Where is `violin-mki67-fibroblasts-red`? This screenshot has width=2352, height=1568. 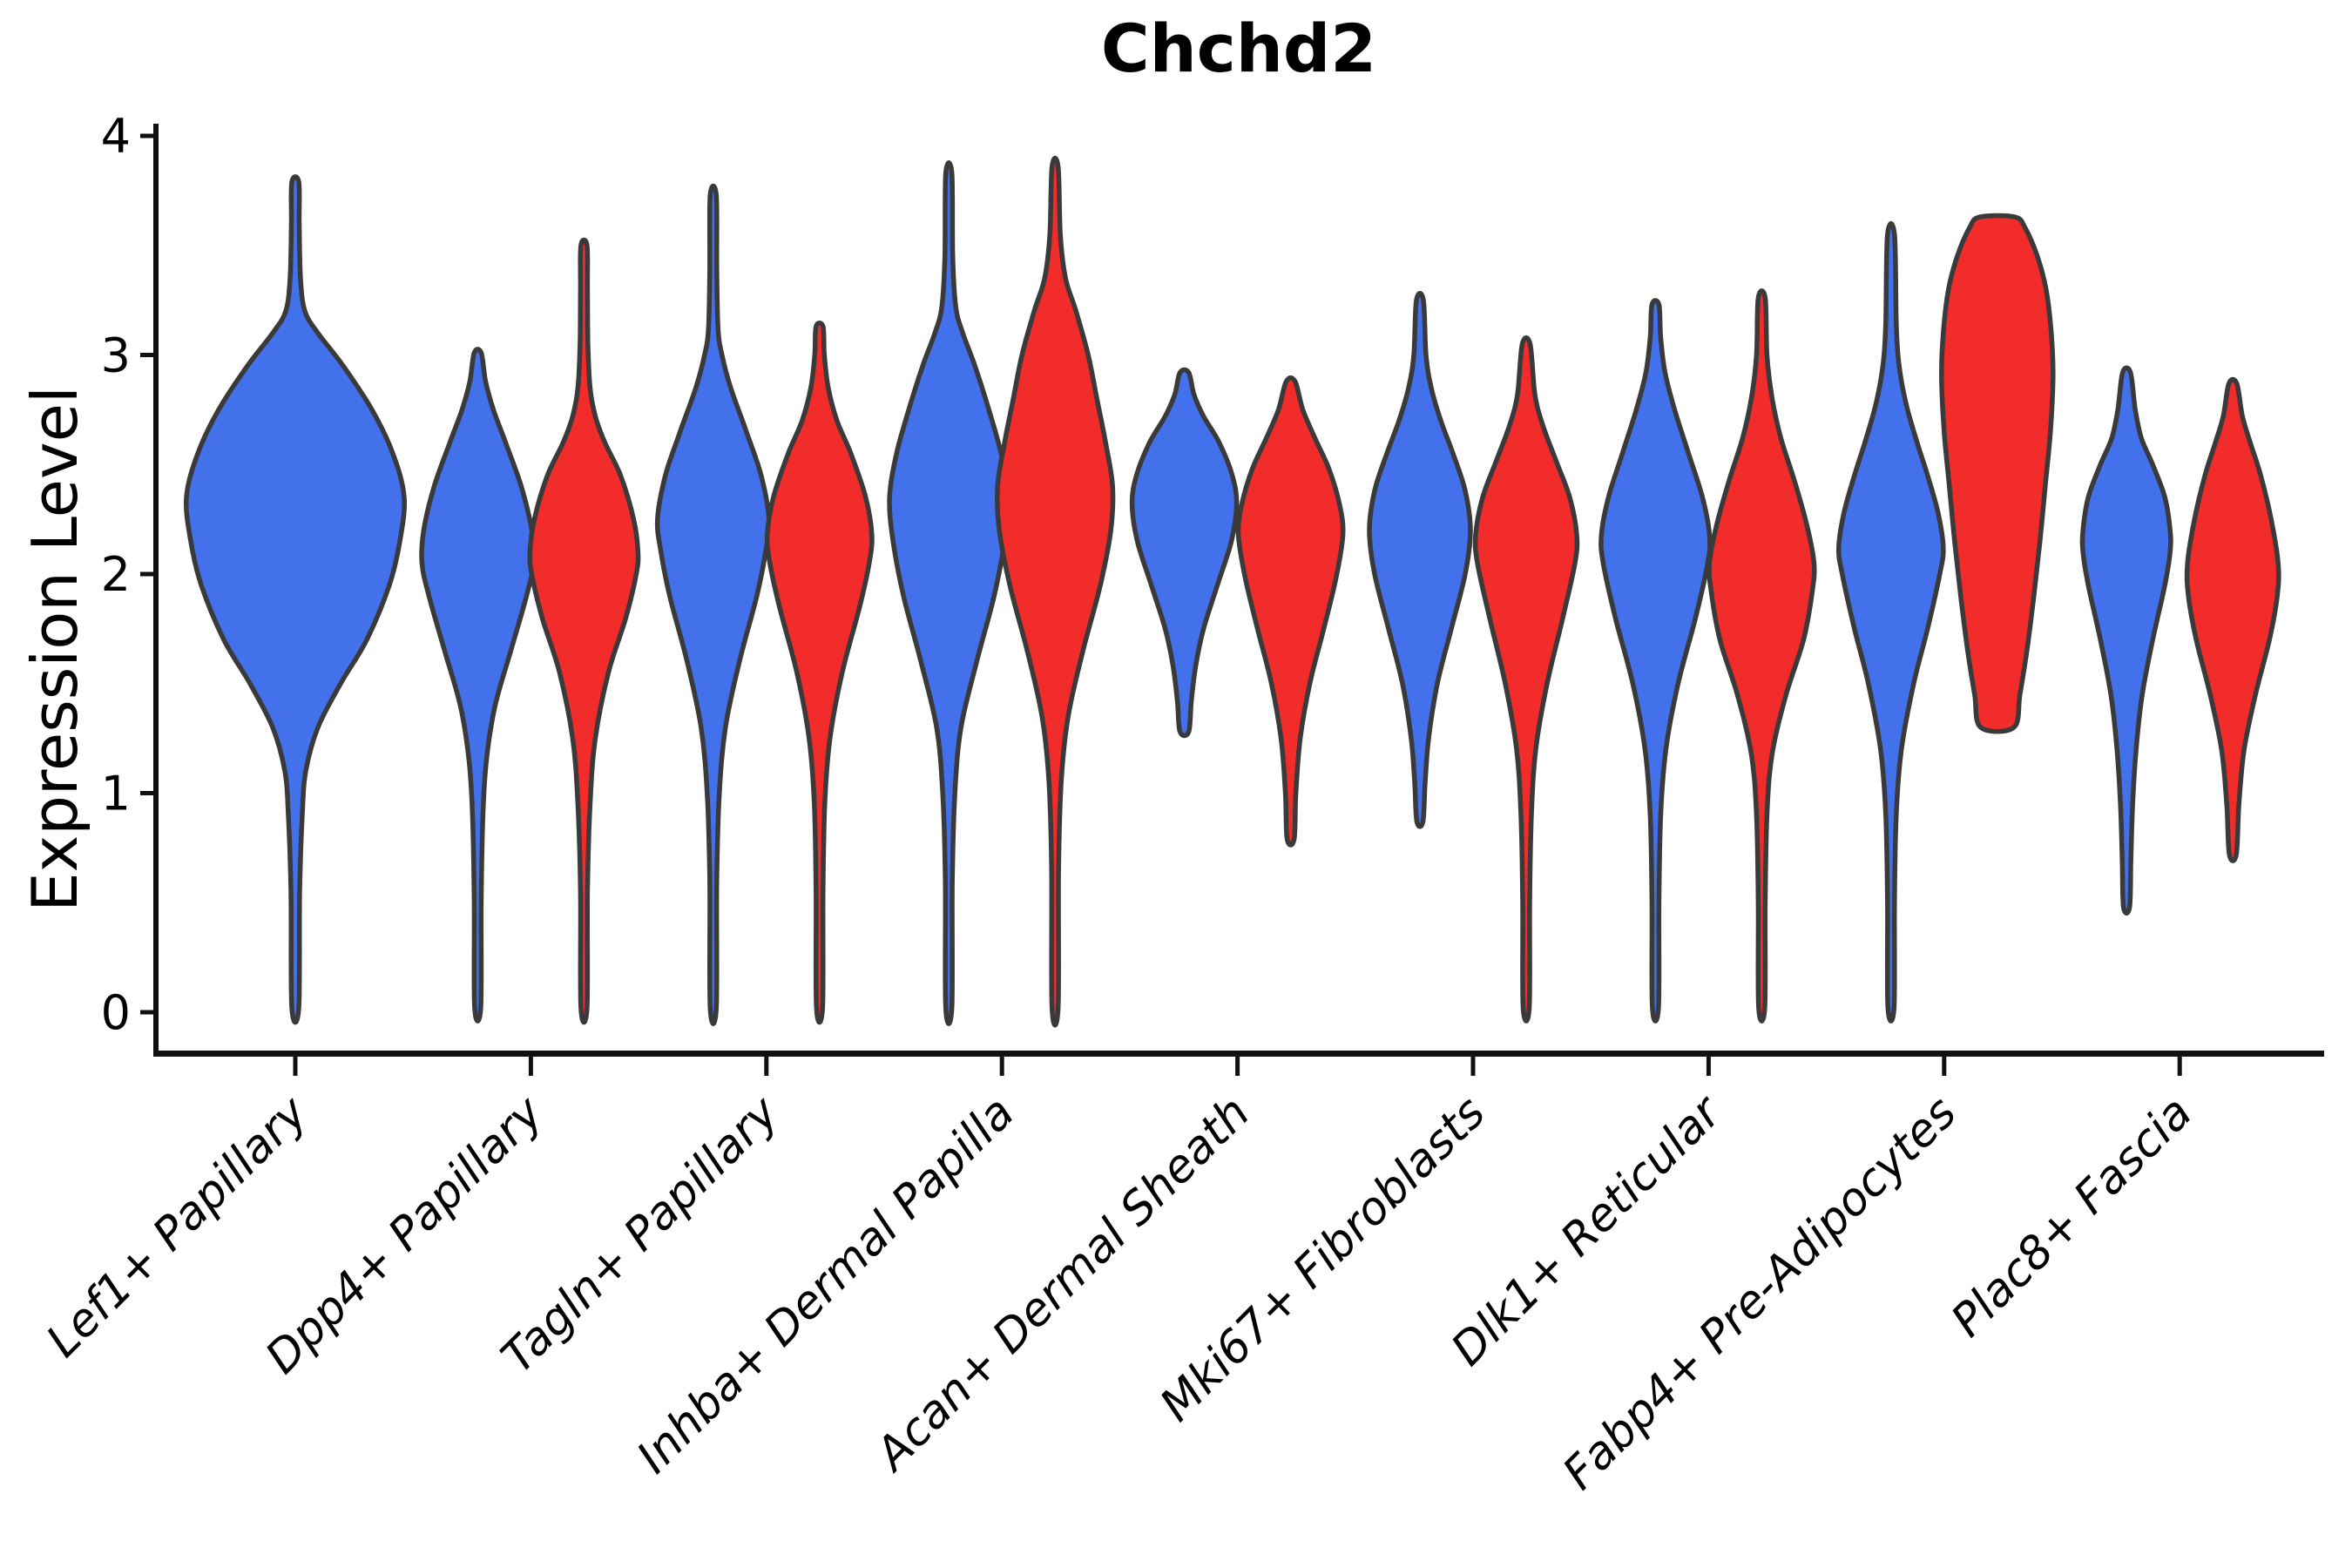
violin-mki67-fibroblasts-red is located at coordinates (1526, 679).